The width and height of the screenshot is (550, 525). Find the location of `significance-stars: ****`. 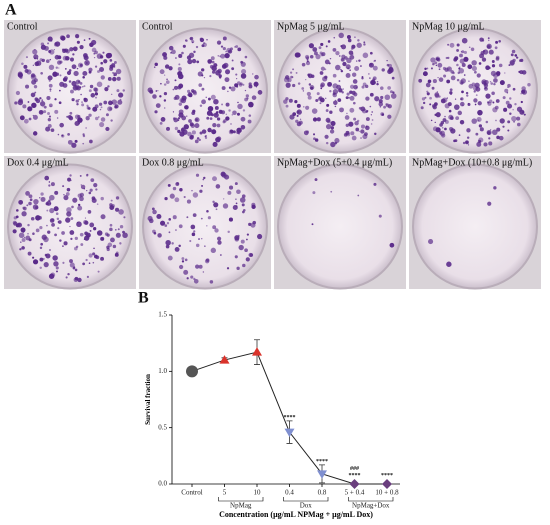

significance-stars: **** is located at coordinates (322, 462).